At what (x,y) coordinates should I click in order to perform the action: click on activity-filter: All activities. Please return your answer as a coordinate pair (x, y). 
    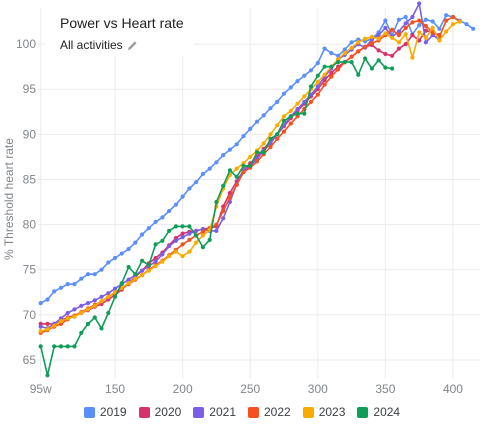
    Looking at the image, I should click on (99, 45).